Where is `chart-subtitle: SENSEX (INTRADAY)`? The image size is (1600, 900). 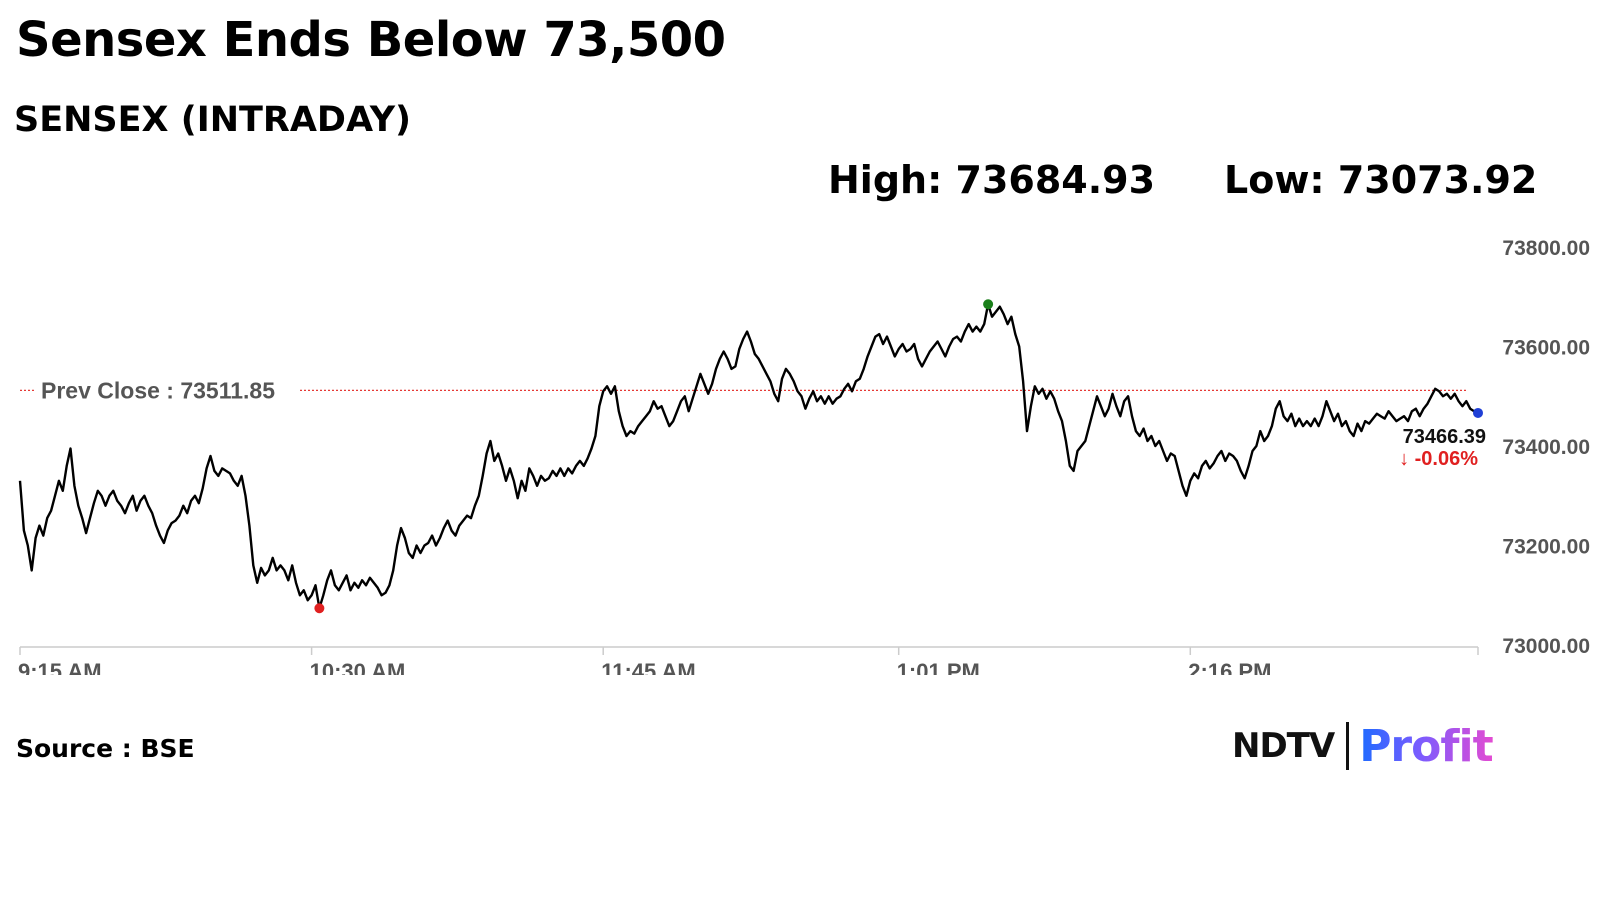 chart-subtitle: SENSEX (INTRADAY) is located at coordinates (213, 120).